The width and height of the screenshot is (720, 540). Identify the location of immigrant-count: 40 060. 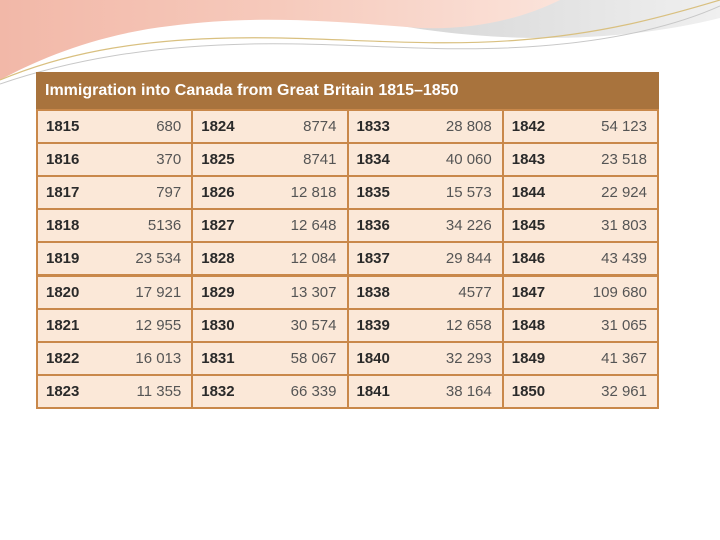
(468, 160).